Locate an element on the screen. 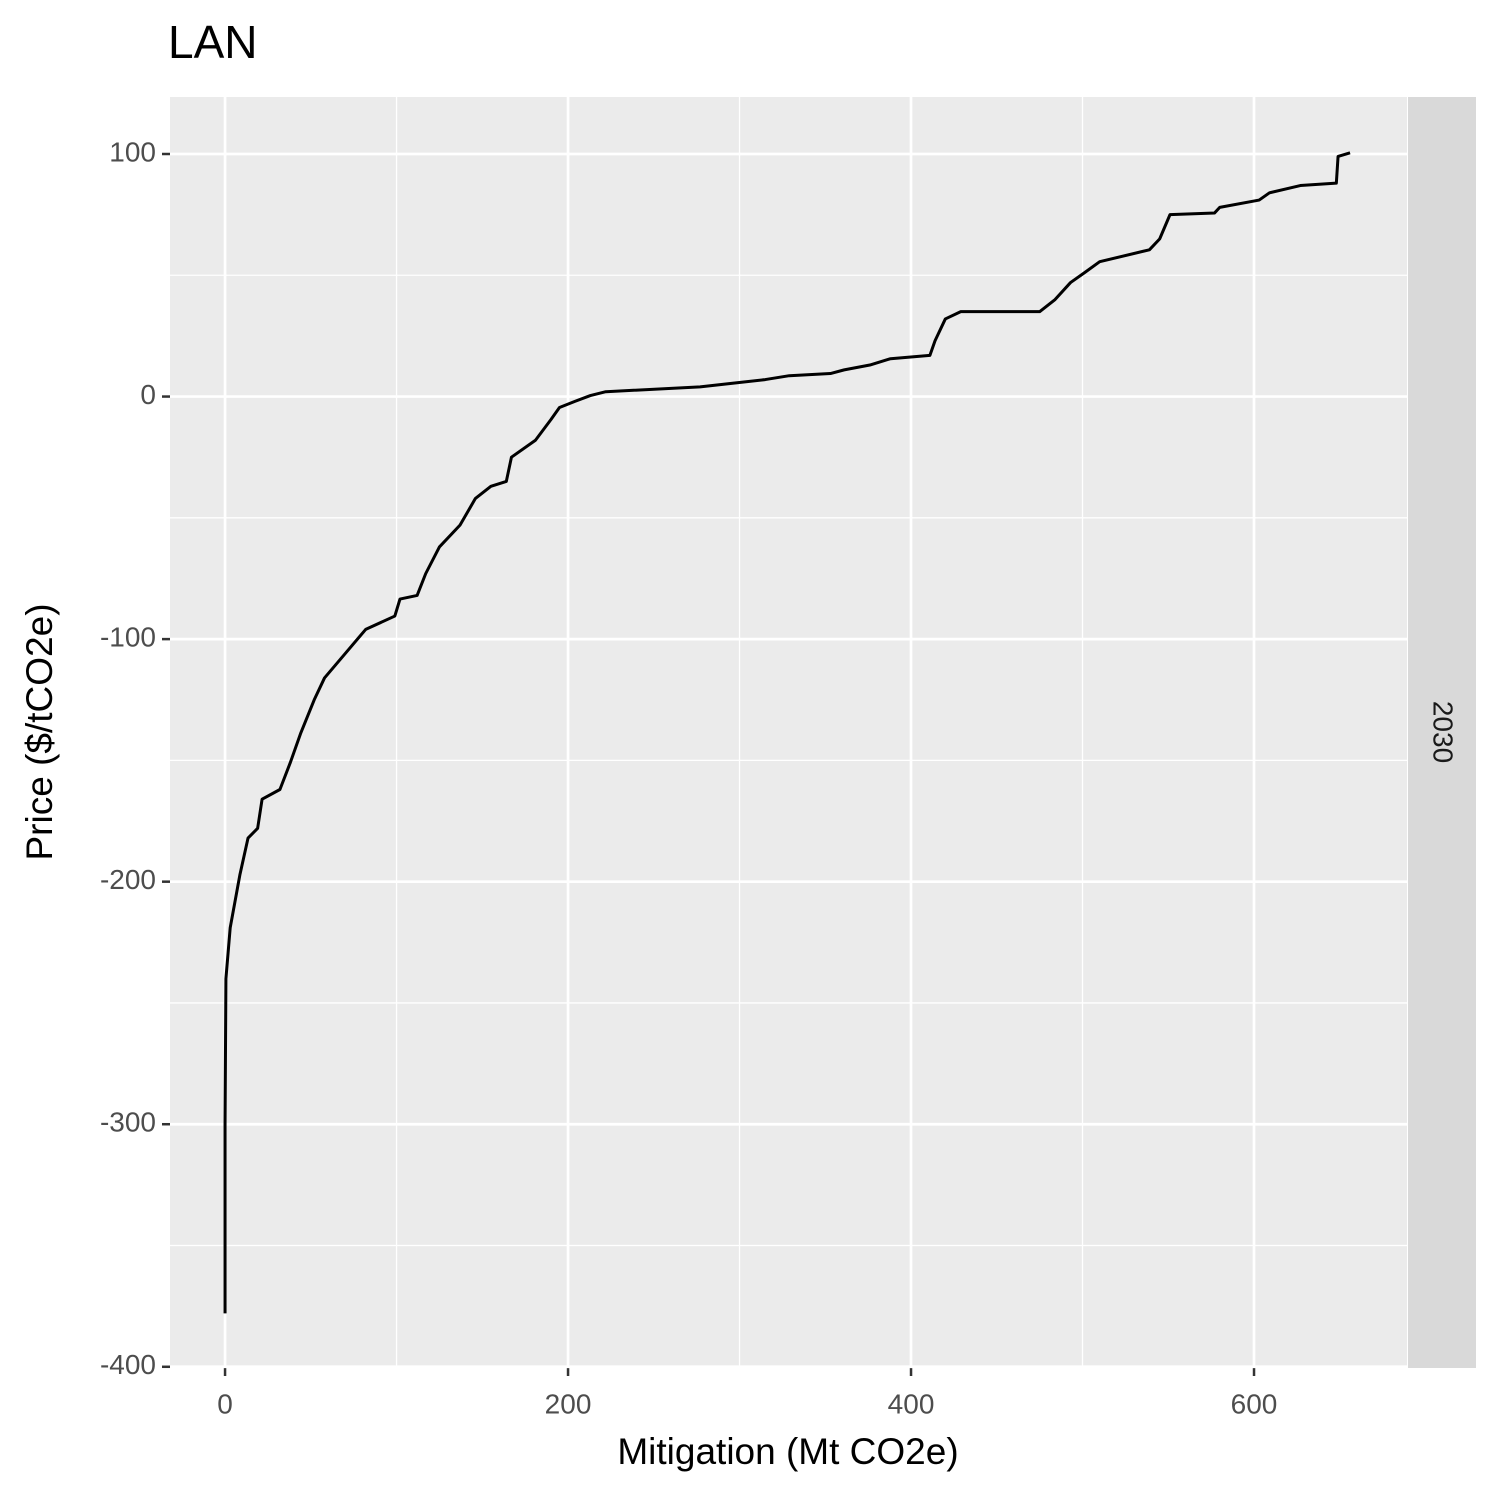 The image size is (1500, 1500). chart-title: LAN is located at coordinates (212, 42).